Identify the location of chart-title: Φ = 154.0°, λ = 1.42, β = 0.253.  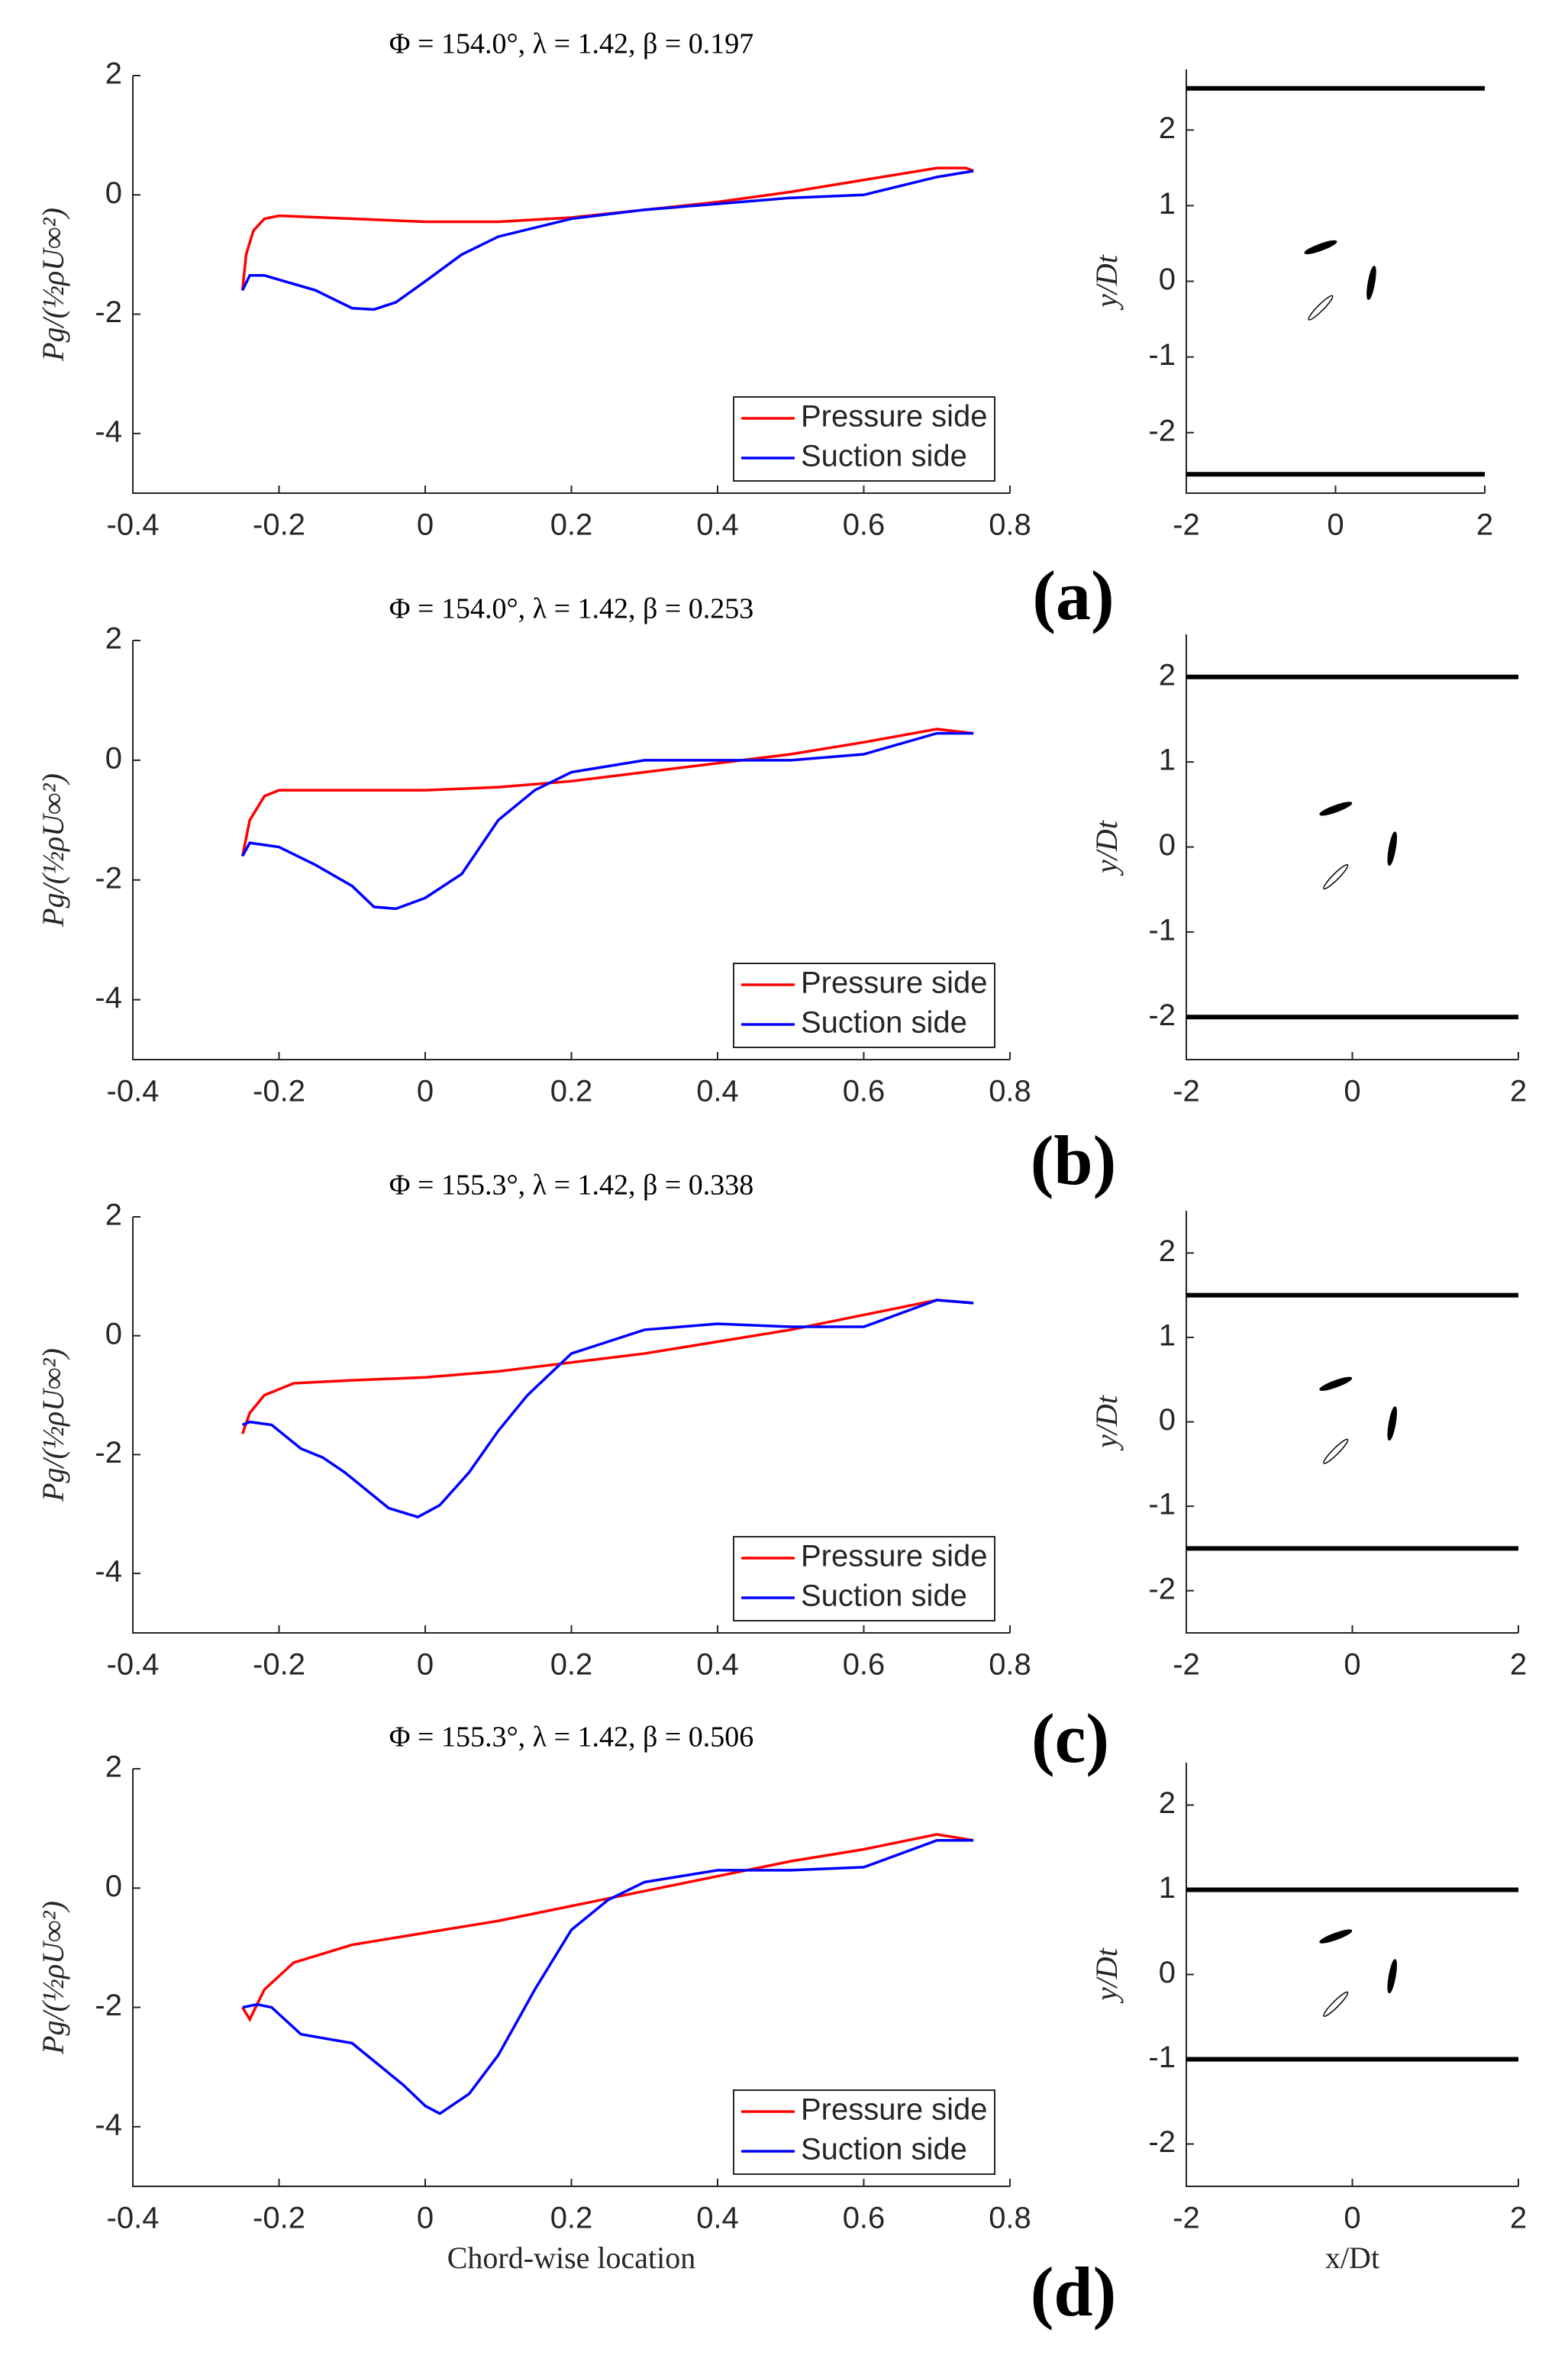
(571, 609).